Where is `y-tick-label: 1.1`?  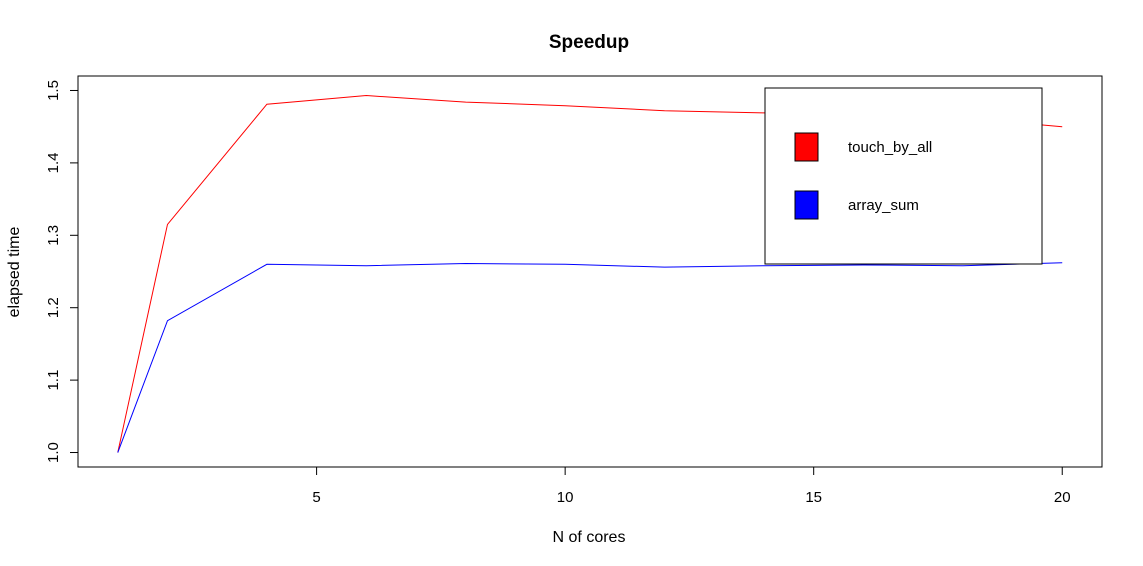
y-tick-label: 1.1 is located at coordinates (53, 380).